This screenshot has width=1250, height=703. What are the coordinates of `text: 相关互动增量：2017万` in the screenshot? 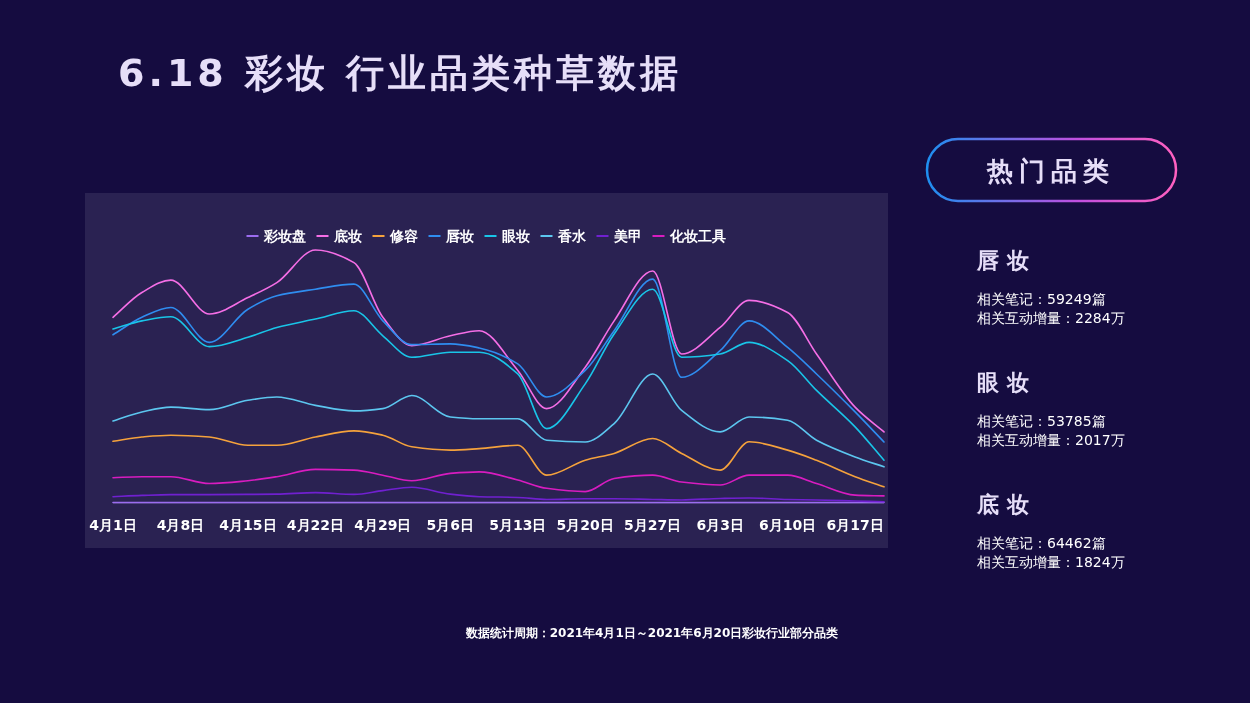 It's located at (1051, 440).